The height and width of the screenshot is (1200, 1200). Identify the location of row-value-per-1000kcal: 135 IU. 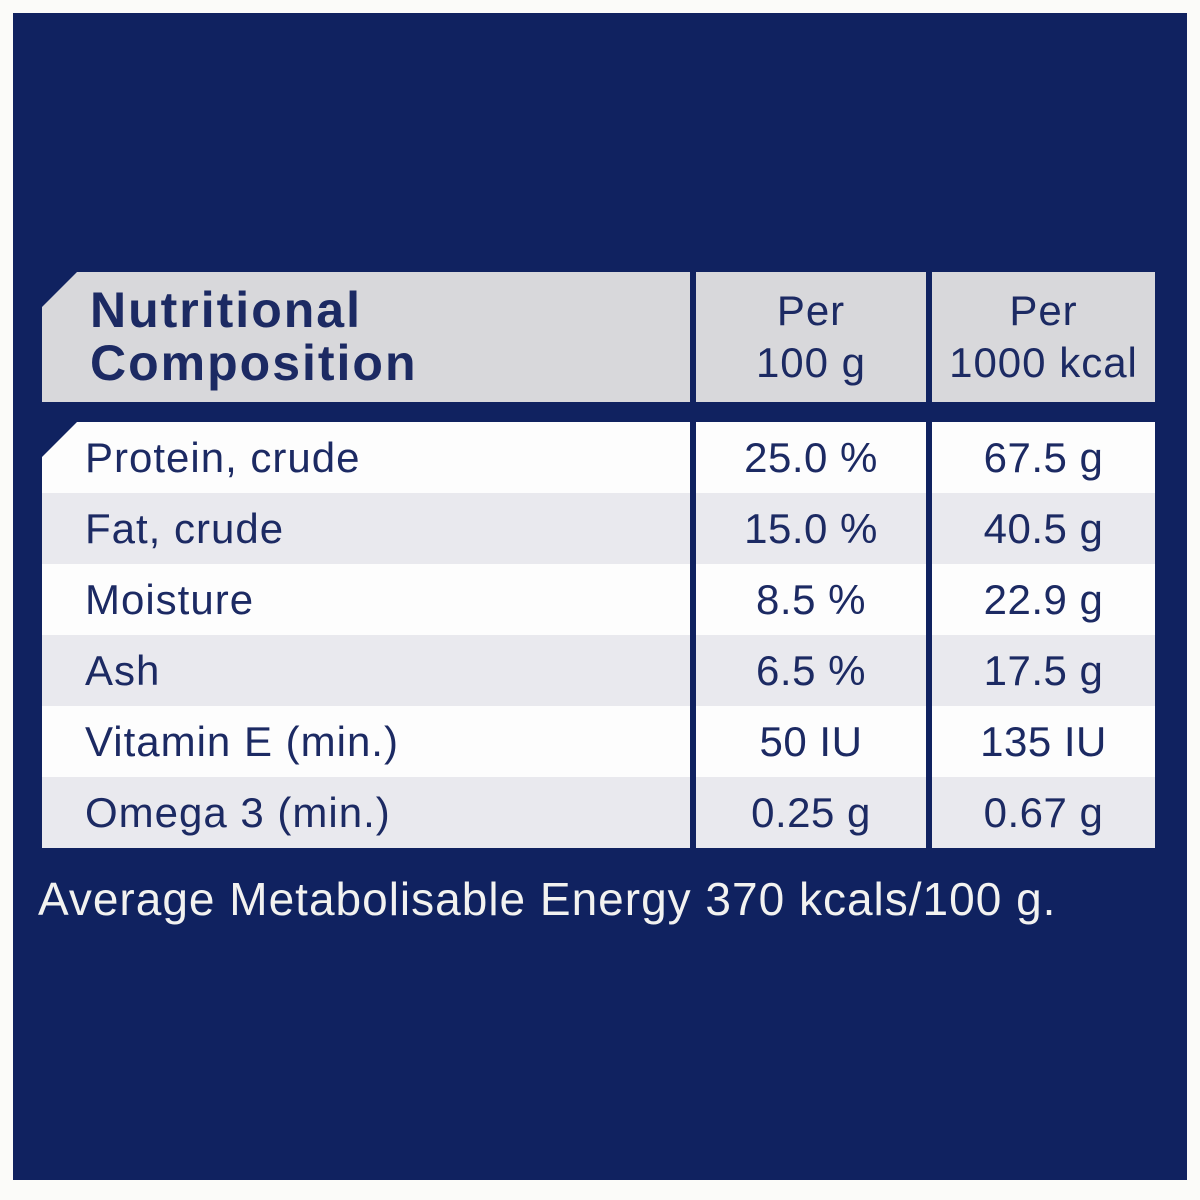
(1043, 741).